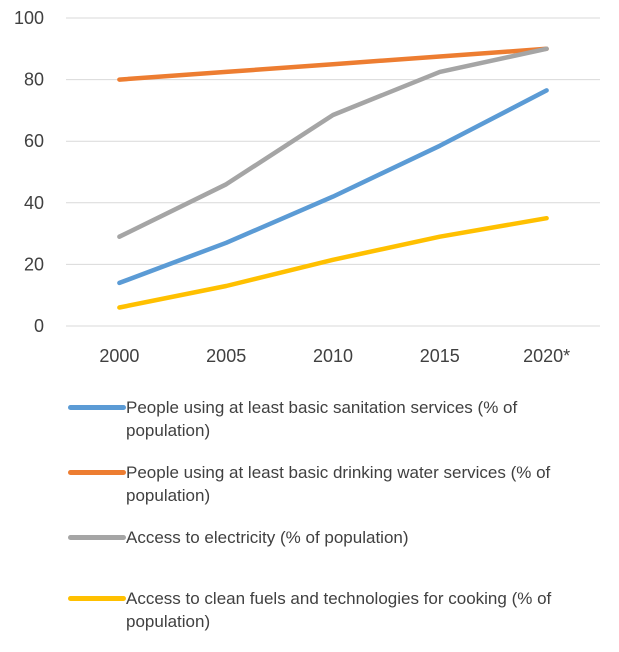 This screenshot has width=619, height=652. I want to click on y-axis-tick-labels: 0 20 40 60 80 100, so click(29, 172).